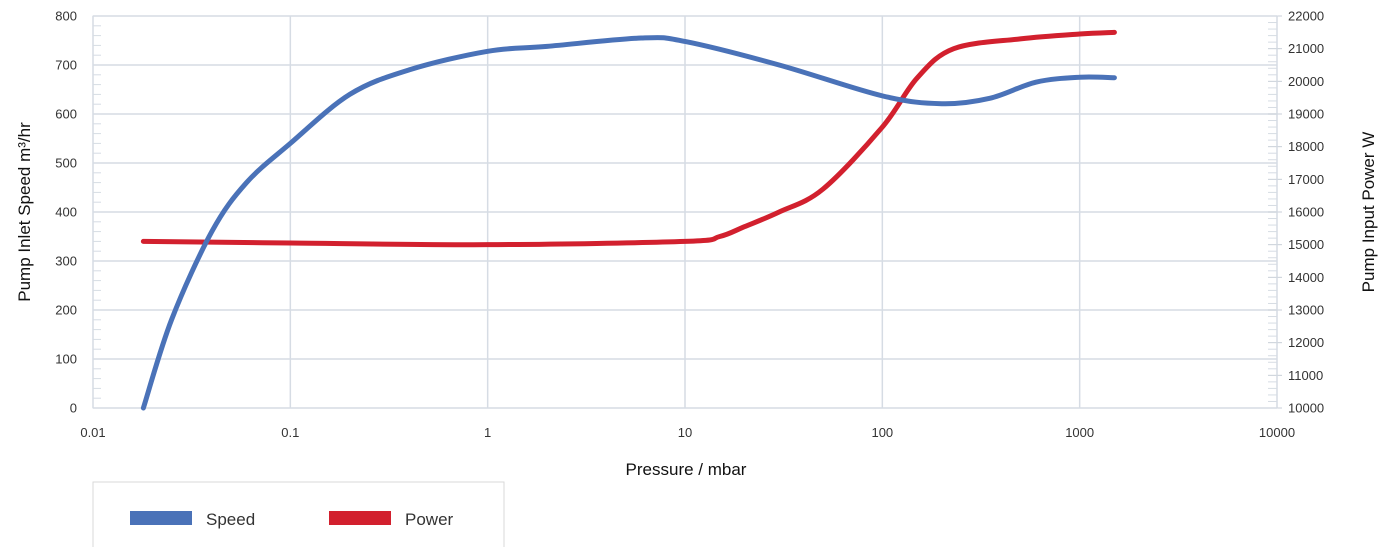  I want to click on right-y-tick-label: 16000, so click(1306, 212).